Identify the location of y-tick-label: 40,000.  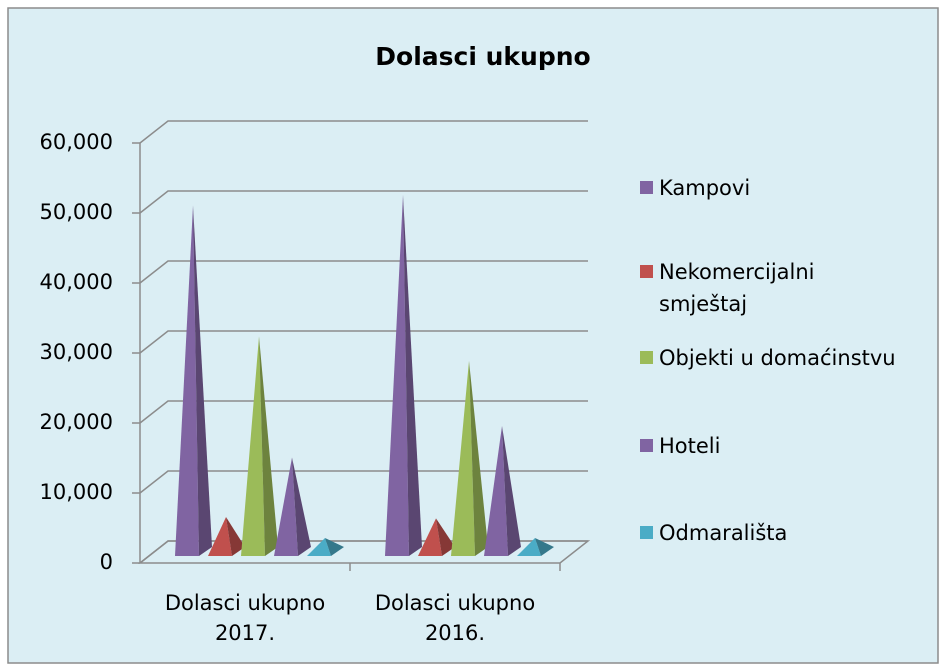
(76, 282).